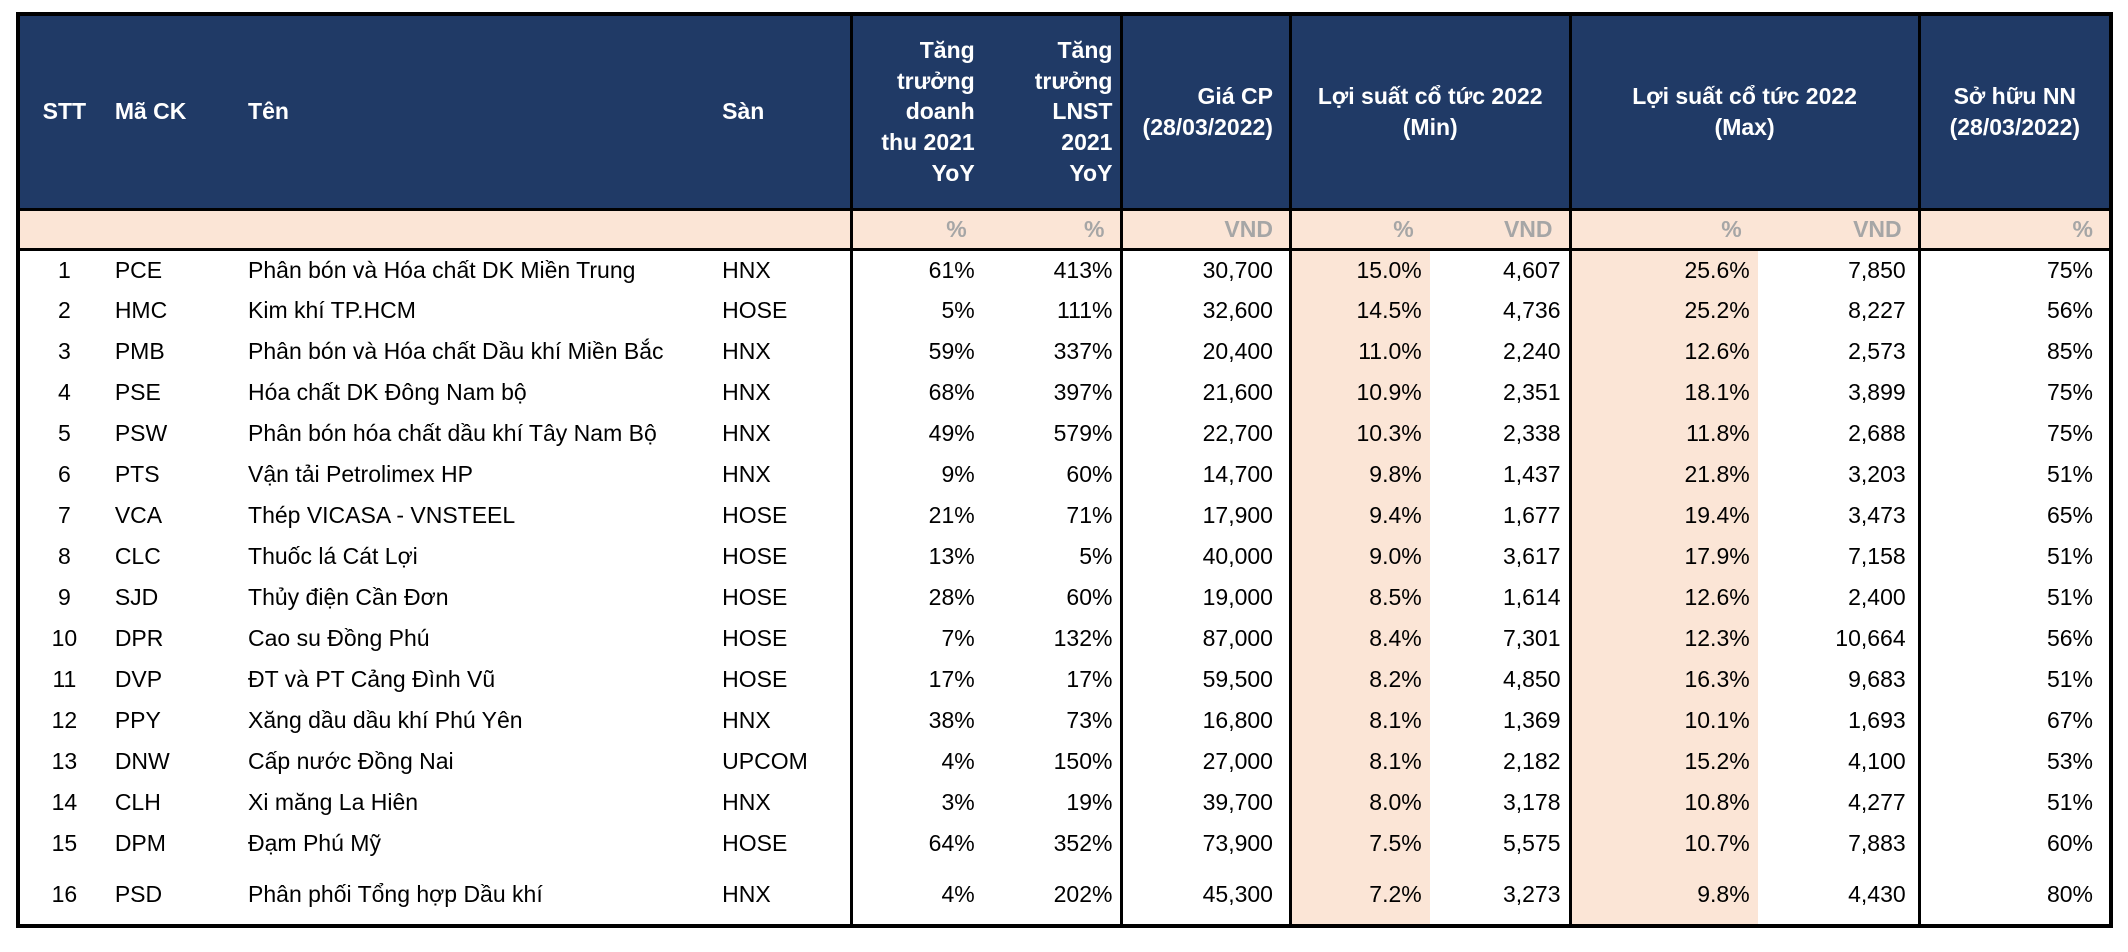 The image size is (2128, 952). What do you see at coordinates (471, 556) in the screenshot?
I see `cell-company-name: Thuốc lá Cát Lợi` at bounding box center [471, 556].